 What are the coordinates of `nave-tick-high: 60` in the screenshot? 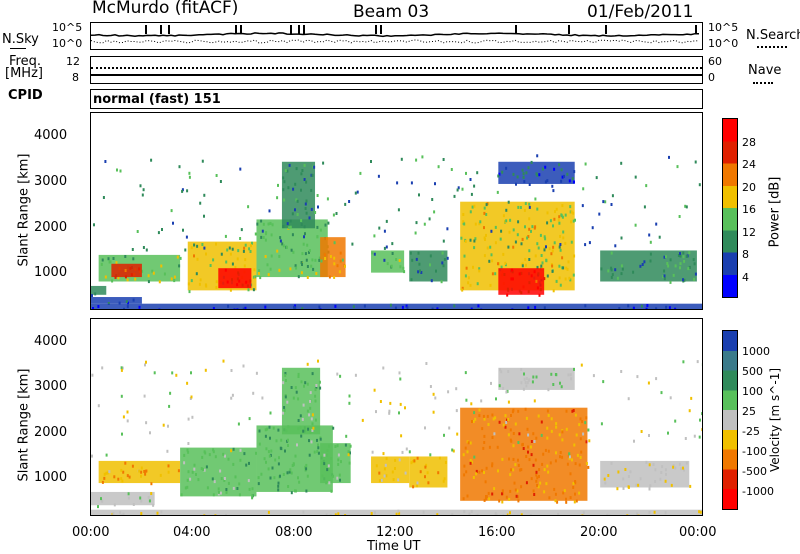 It's located at (715, 61).